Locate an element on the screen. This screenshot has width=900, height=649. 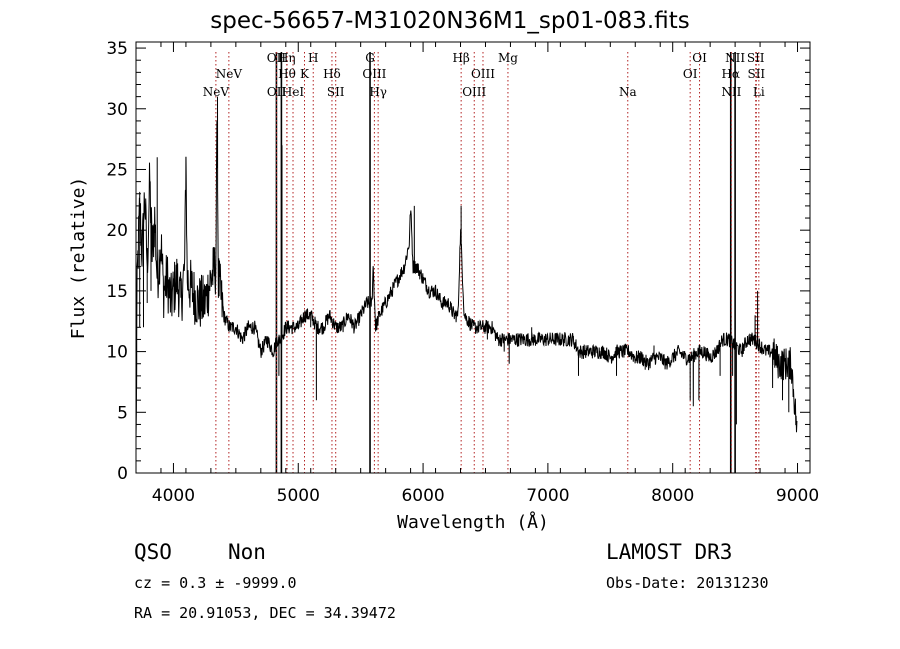
x-tick-label: 6000 is located at coordinates (422, 496).